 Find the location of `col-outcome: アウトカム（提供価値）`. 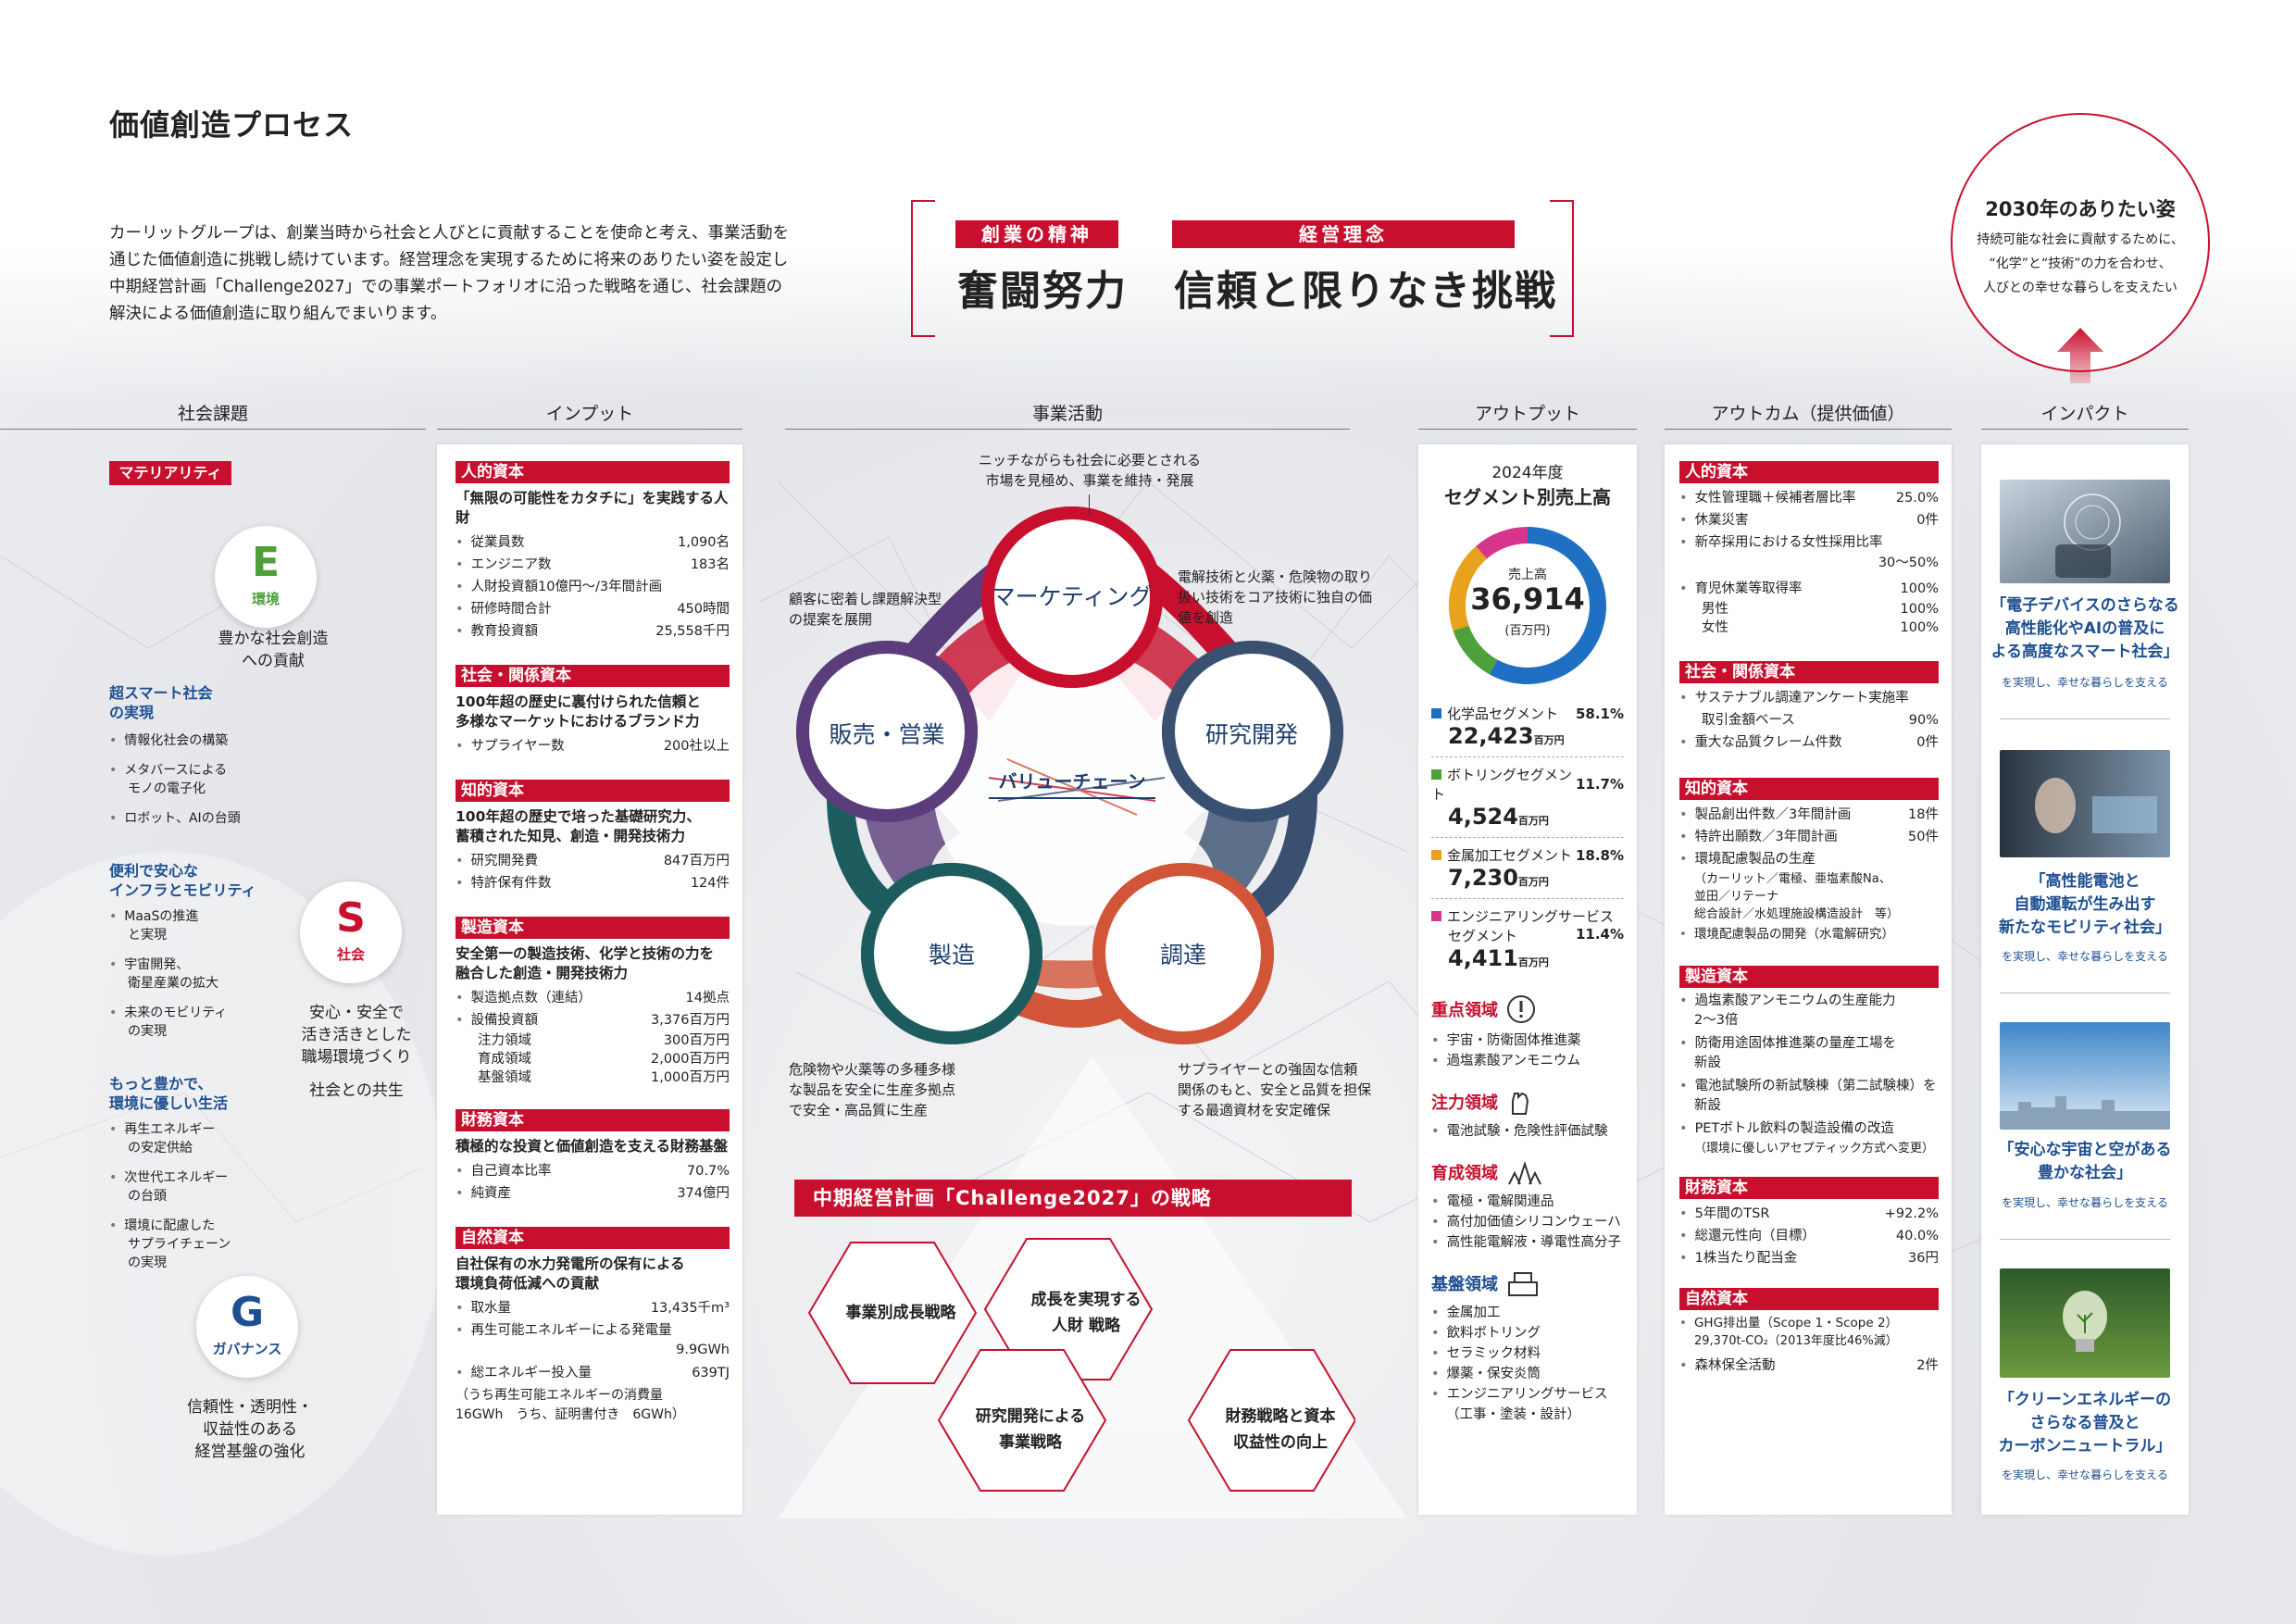

col-outcome: アウトカム（提供価値） is located at coordinates (1808, 414).